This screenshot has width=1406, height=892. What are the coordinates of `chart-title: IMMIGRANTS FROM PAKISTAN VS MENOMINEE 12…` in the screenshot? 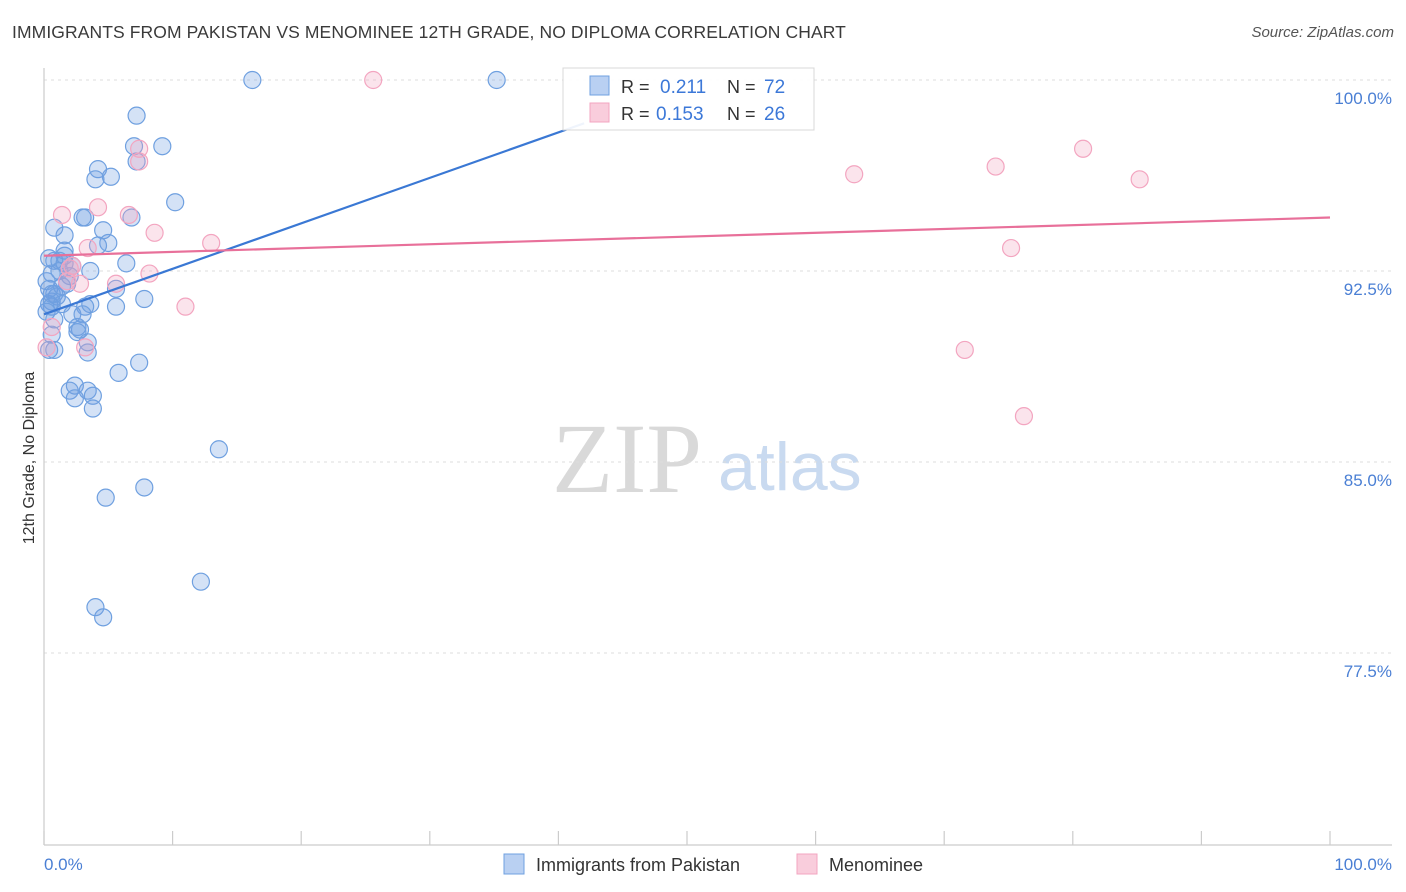 It's located at (429, 32).